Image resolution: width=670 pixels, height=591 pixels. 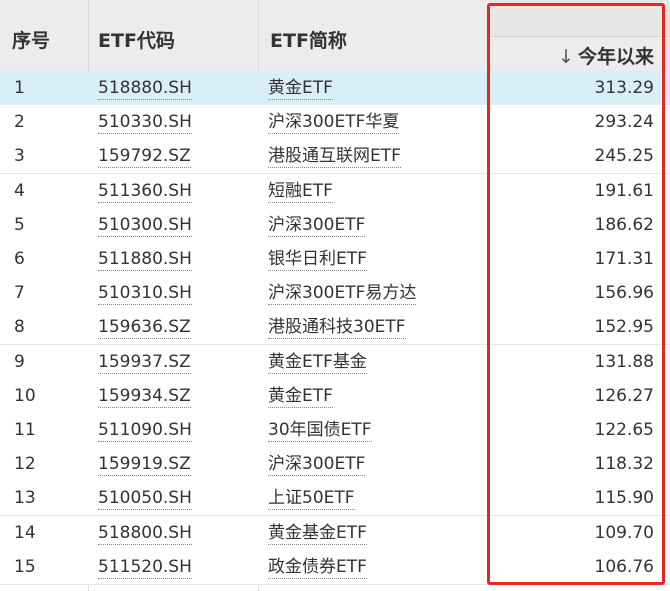 What do you see at coordinates (19, 293) in the screenshot?
I see `row-seq: 7` at bounding box center [19, 293].